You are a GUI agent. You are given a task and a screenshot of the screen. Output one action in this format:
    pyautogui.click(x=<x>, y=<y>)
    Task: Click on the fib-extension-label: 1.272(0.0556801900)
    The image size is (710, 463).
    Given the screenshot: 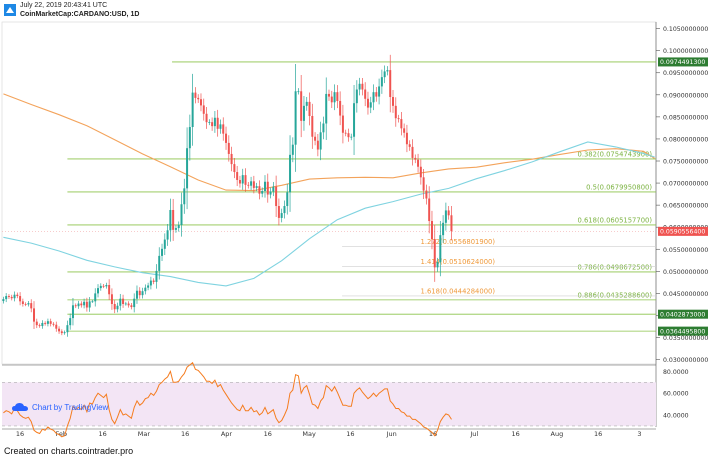 What is the action you would take?
    pyautogui.click(x=458, y=242)
    